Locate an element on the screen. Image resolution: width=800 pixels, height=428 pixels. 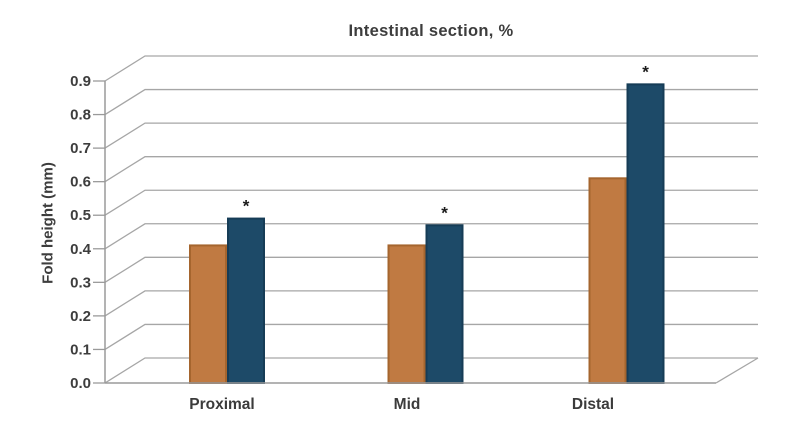
bar-orange-distal is located at coordinates (607, 280).